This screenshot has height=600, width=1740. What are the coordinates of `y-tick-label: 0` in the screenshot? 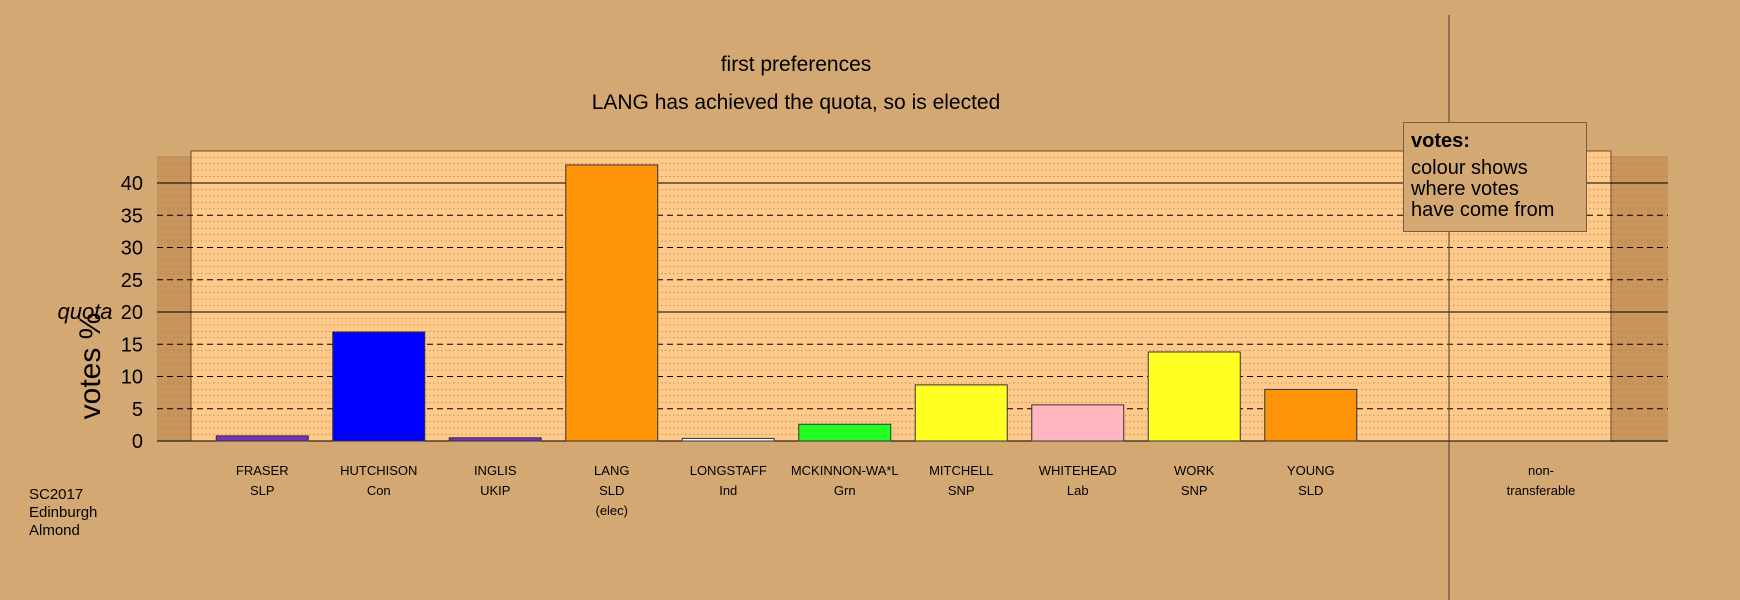 It's located at (137, 442).